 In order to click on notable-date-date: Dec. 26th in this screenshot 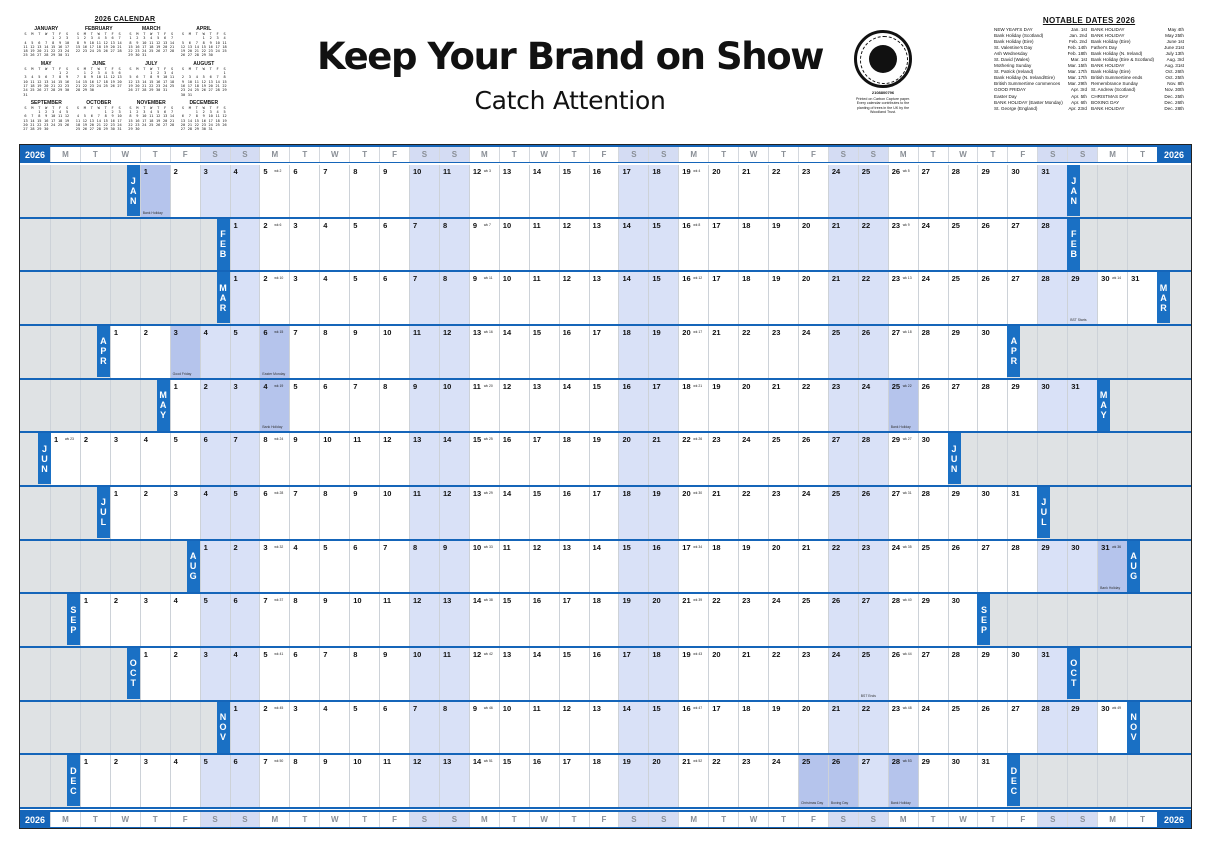, I will do `click(1174, 102)`.